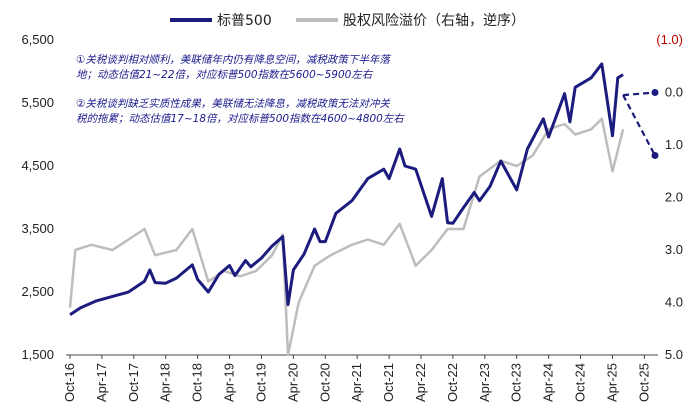 Image resolution: width=700 pixels, height=416 pixels. I want to click on x-tick-label: Apr-24, so click(548, 382).